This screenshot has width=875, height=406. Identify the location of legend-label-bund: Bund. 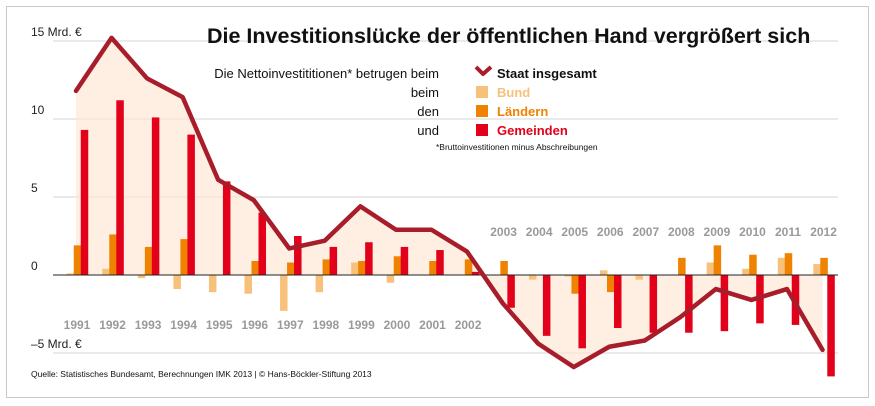
(513, 92).